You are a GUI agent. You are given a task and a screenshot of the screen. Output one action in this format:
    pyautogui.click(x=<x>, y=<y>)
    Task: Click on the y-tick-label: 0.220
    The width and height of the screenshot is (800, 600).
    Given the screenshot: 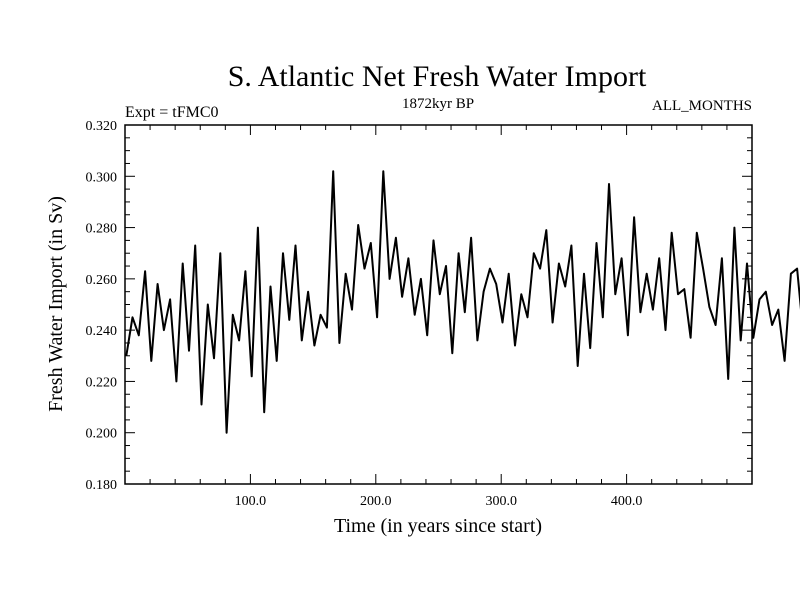 What is the action you would take?
    pyautogui.click(x=102, y=382)
    